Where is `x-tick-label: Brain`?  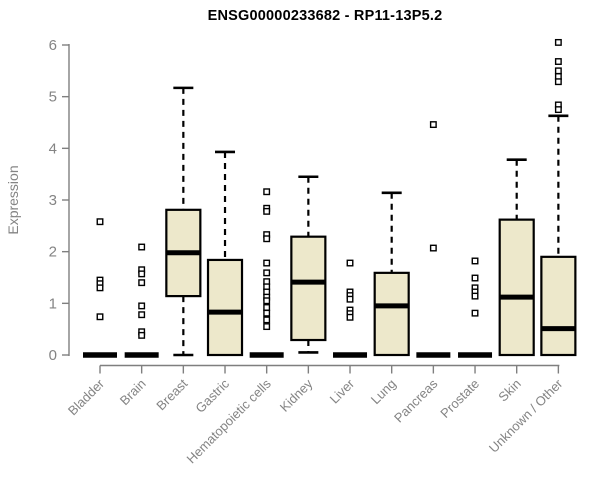
x-tick-label: Brain is located at coordinates (133, 392).